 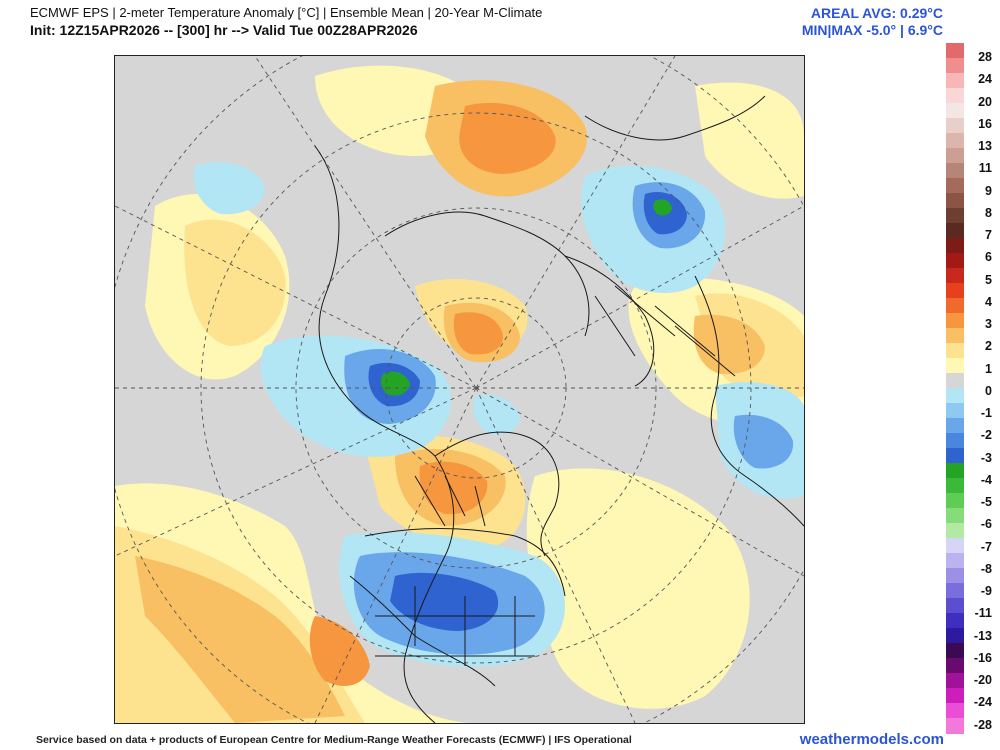 I want to click on legend-label: -16, so click(x=982, y=657).